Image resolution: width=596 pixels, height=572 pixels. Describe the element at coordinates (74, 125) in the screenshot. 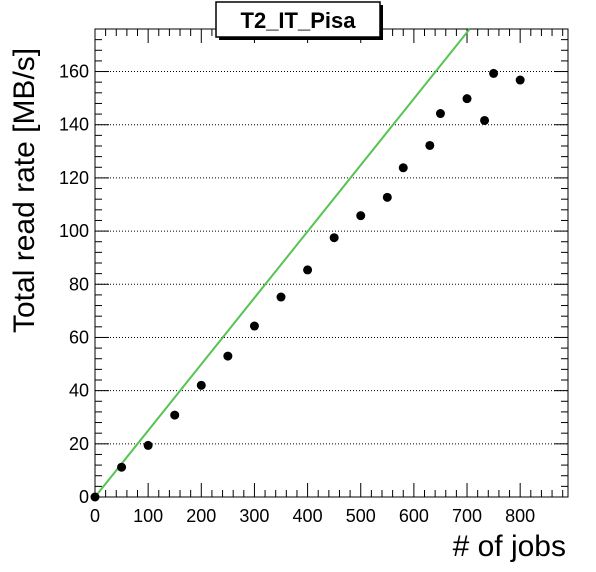

I see `y-tick-label: 140` at that location.